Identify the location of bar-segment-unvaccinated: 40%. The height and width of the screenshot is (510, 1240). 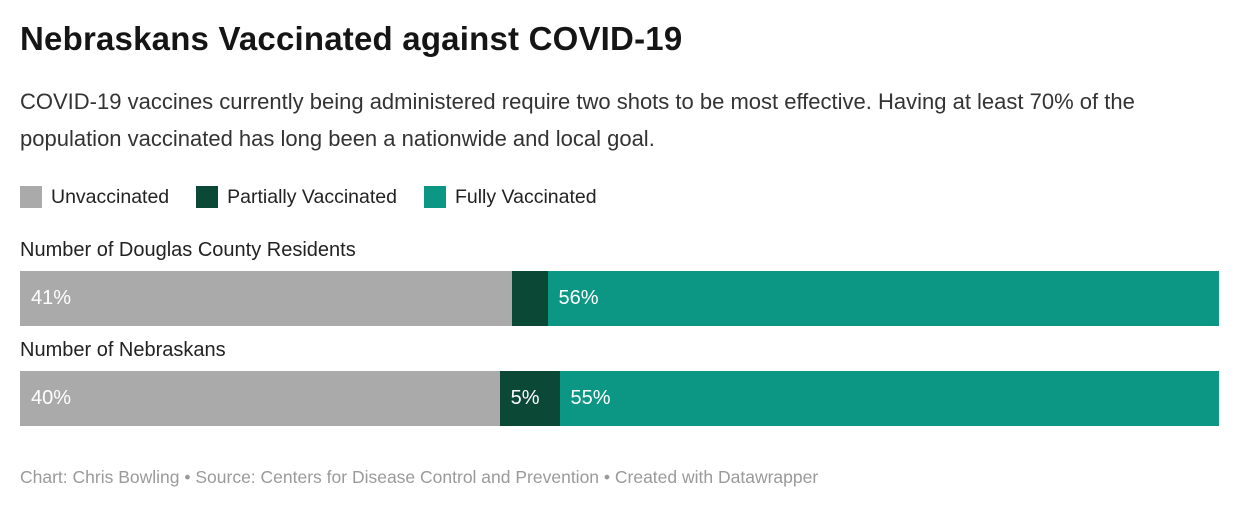
(260, 398).